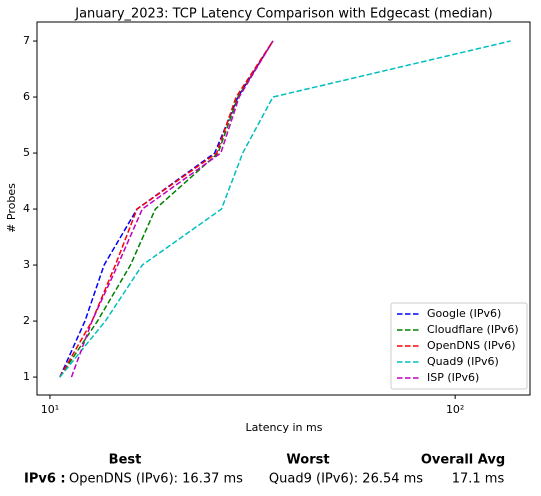 The image size is (541, 496). What do you see at coordinates (26, 96) in the screenshot?
I see `y-tick-label: 6` at bounding box center [26, 96].